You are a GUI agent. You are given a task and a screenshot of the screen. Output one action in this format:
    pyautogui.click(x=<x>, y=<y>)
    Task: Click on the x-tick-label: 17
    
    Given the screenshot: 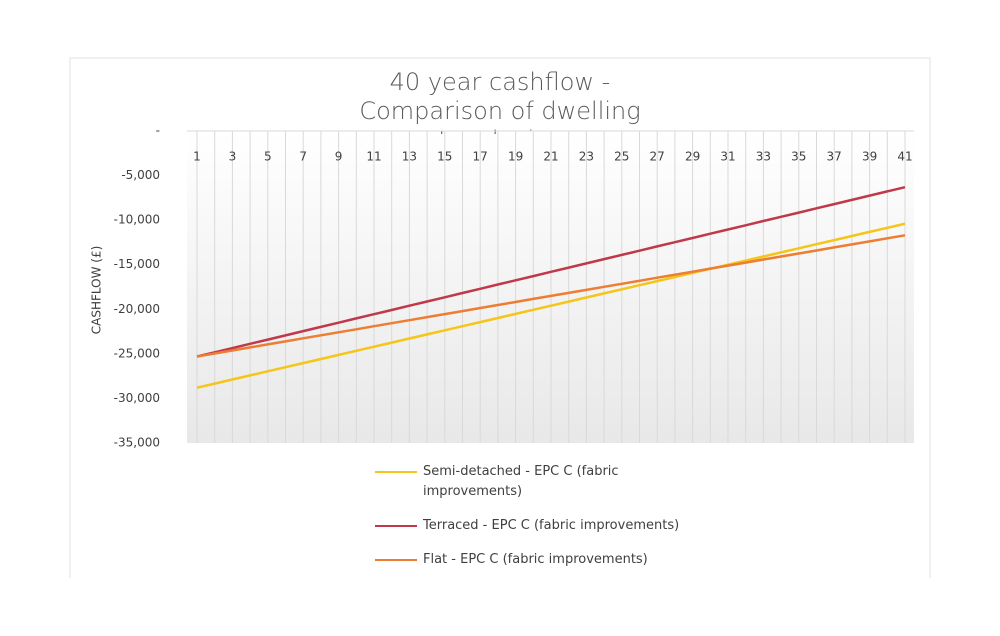 What is the action you would take?
    pyautogui.click(x=480, y=157)
    